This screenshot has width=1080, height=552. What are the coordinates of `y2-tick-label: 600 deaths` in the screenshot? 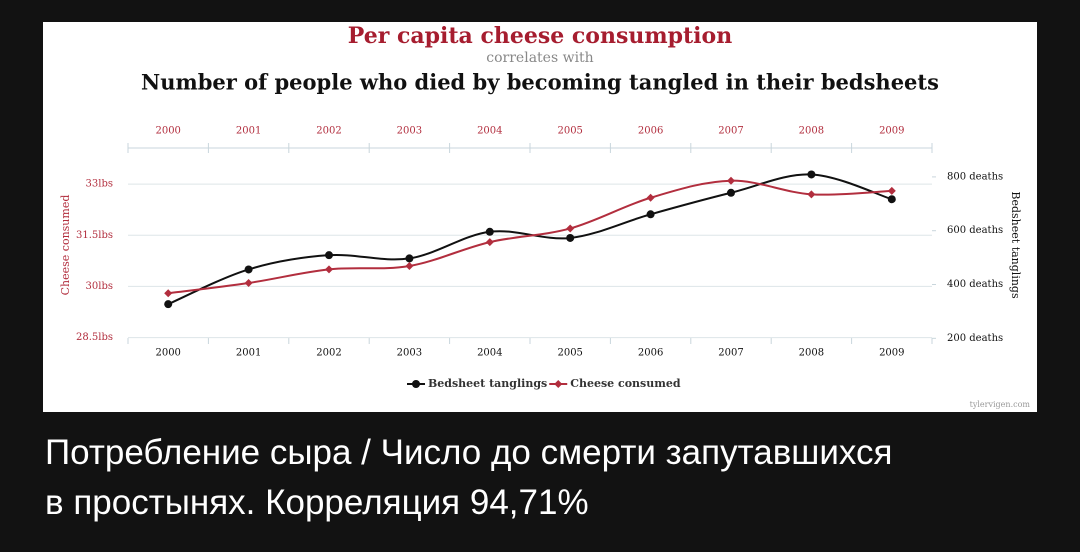 It's located at (975, 230).